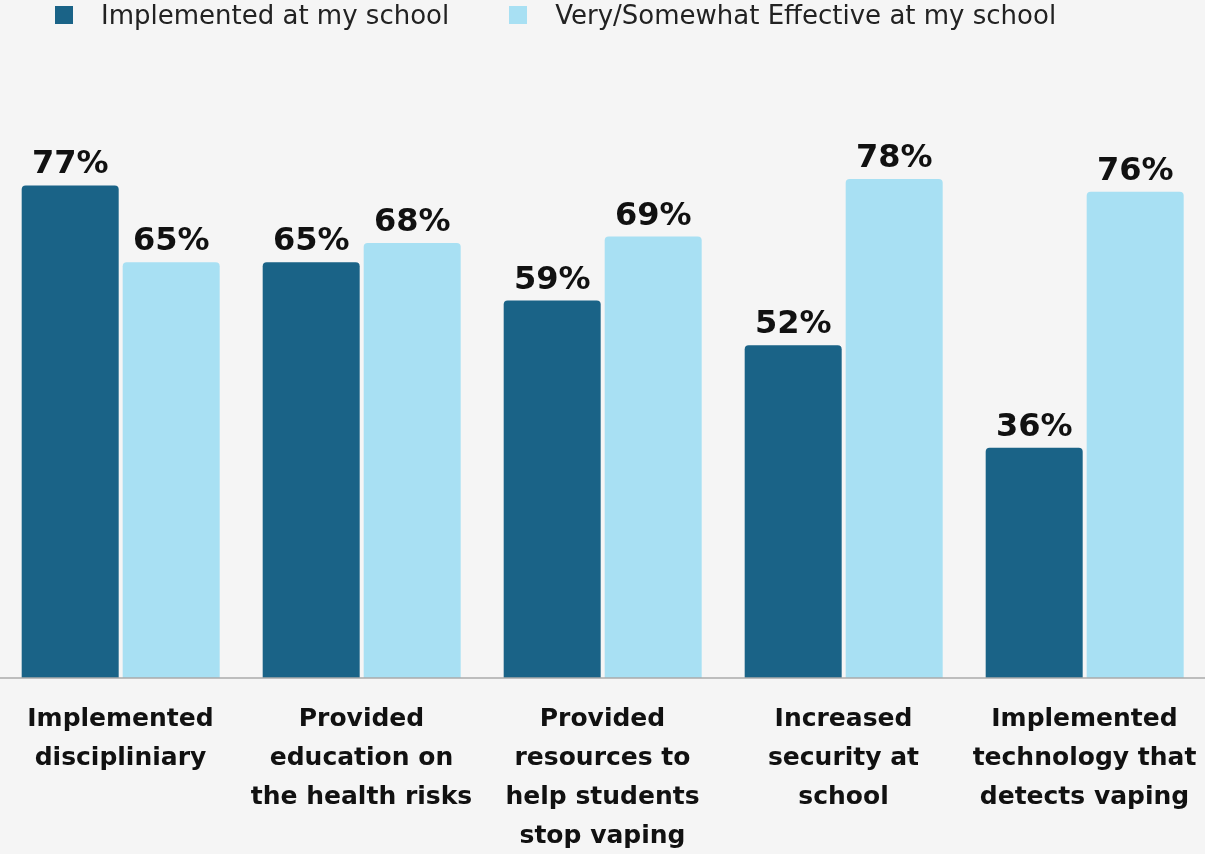 The height and width of the screenshot is (854, 1205). I want to click on data-label: 77%, so click(70, 162).